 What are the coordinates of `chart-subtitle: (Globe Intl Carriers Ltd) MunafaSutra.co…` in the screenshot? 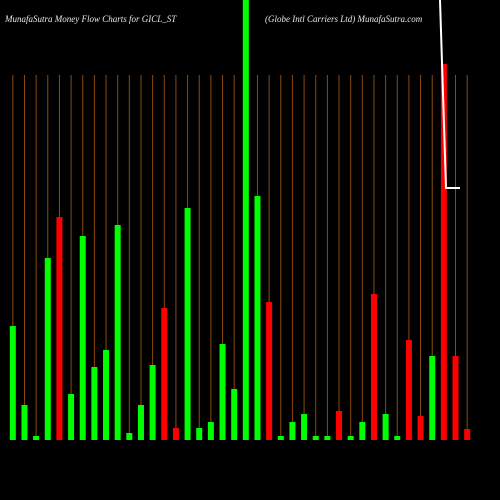 It's located at (344, 19).